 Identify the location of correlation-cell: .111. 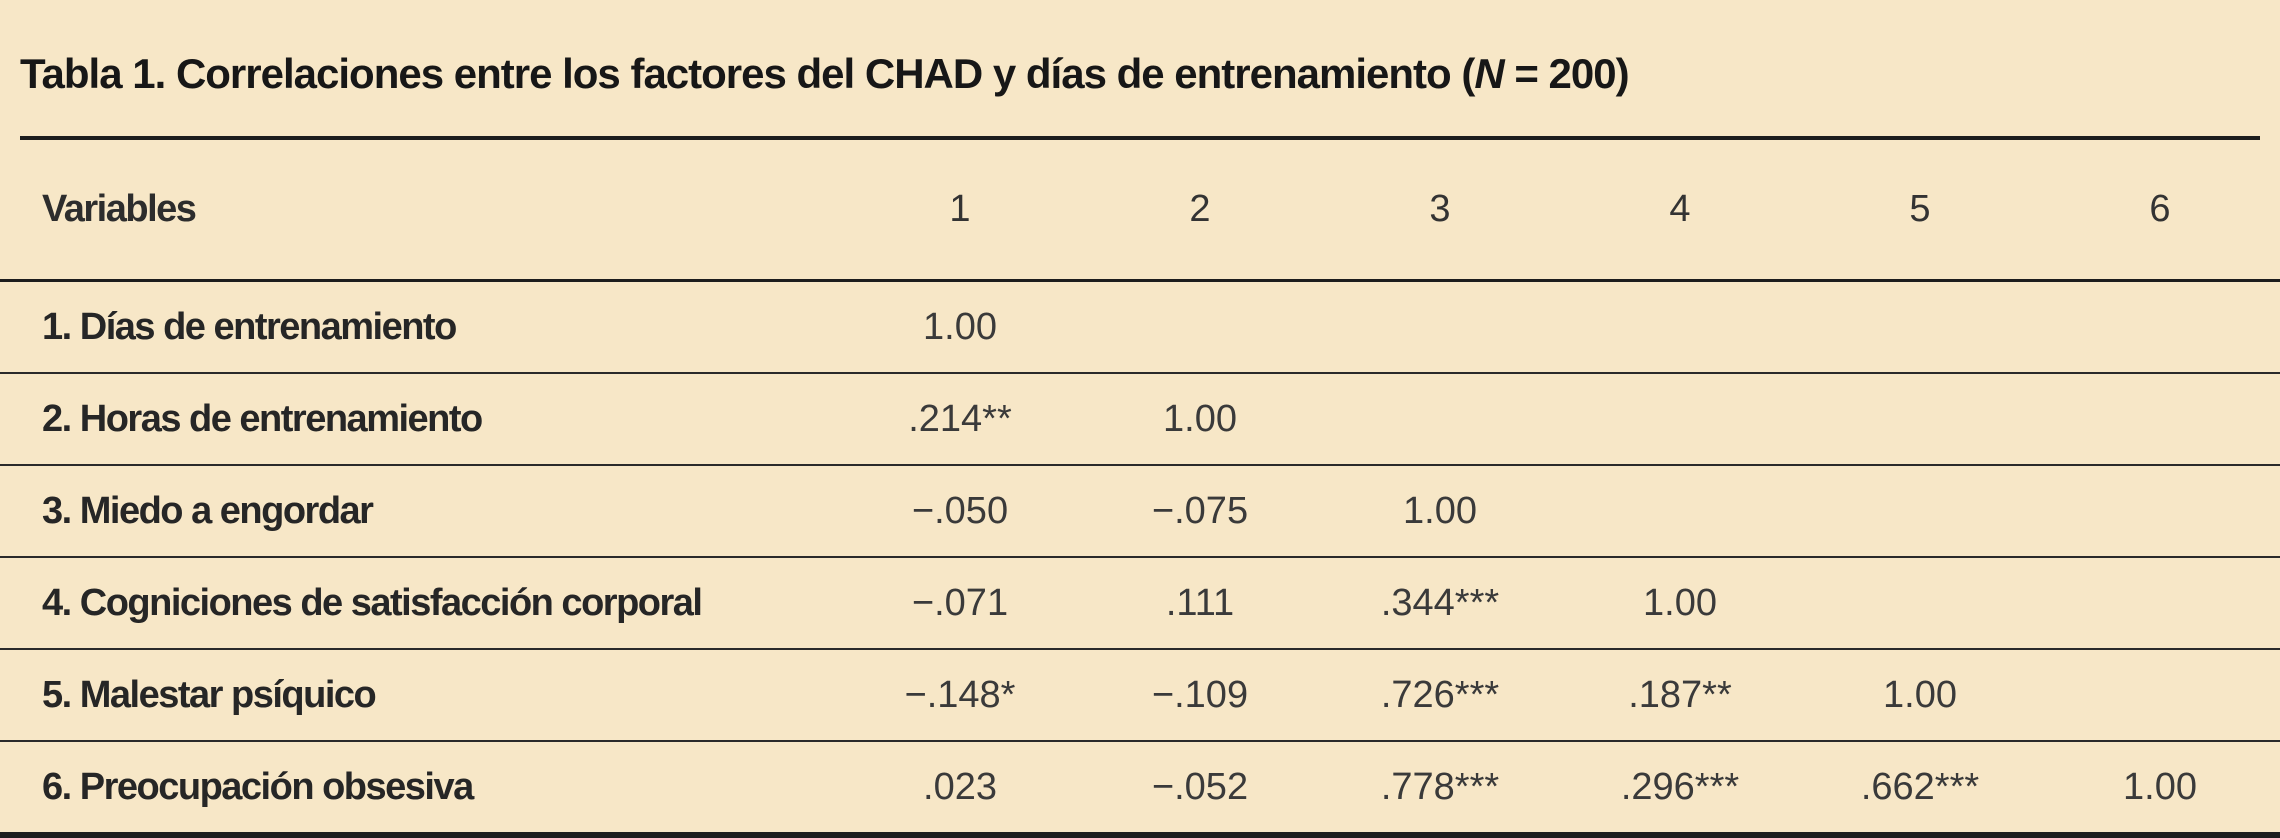
(1200, 602).